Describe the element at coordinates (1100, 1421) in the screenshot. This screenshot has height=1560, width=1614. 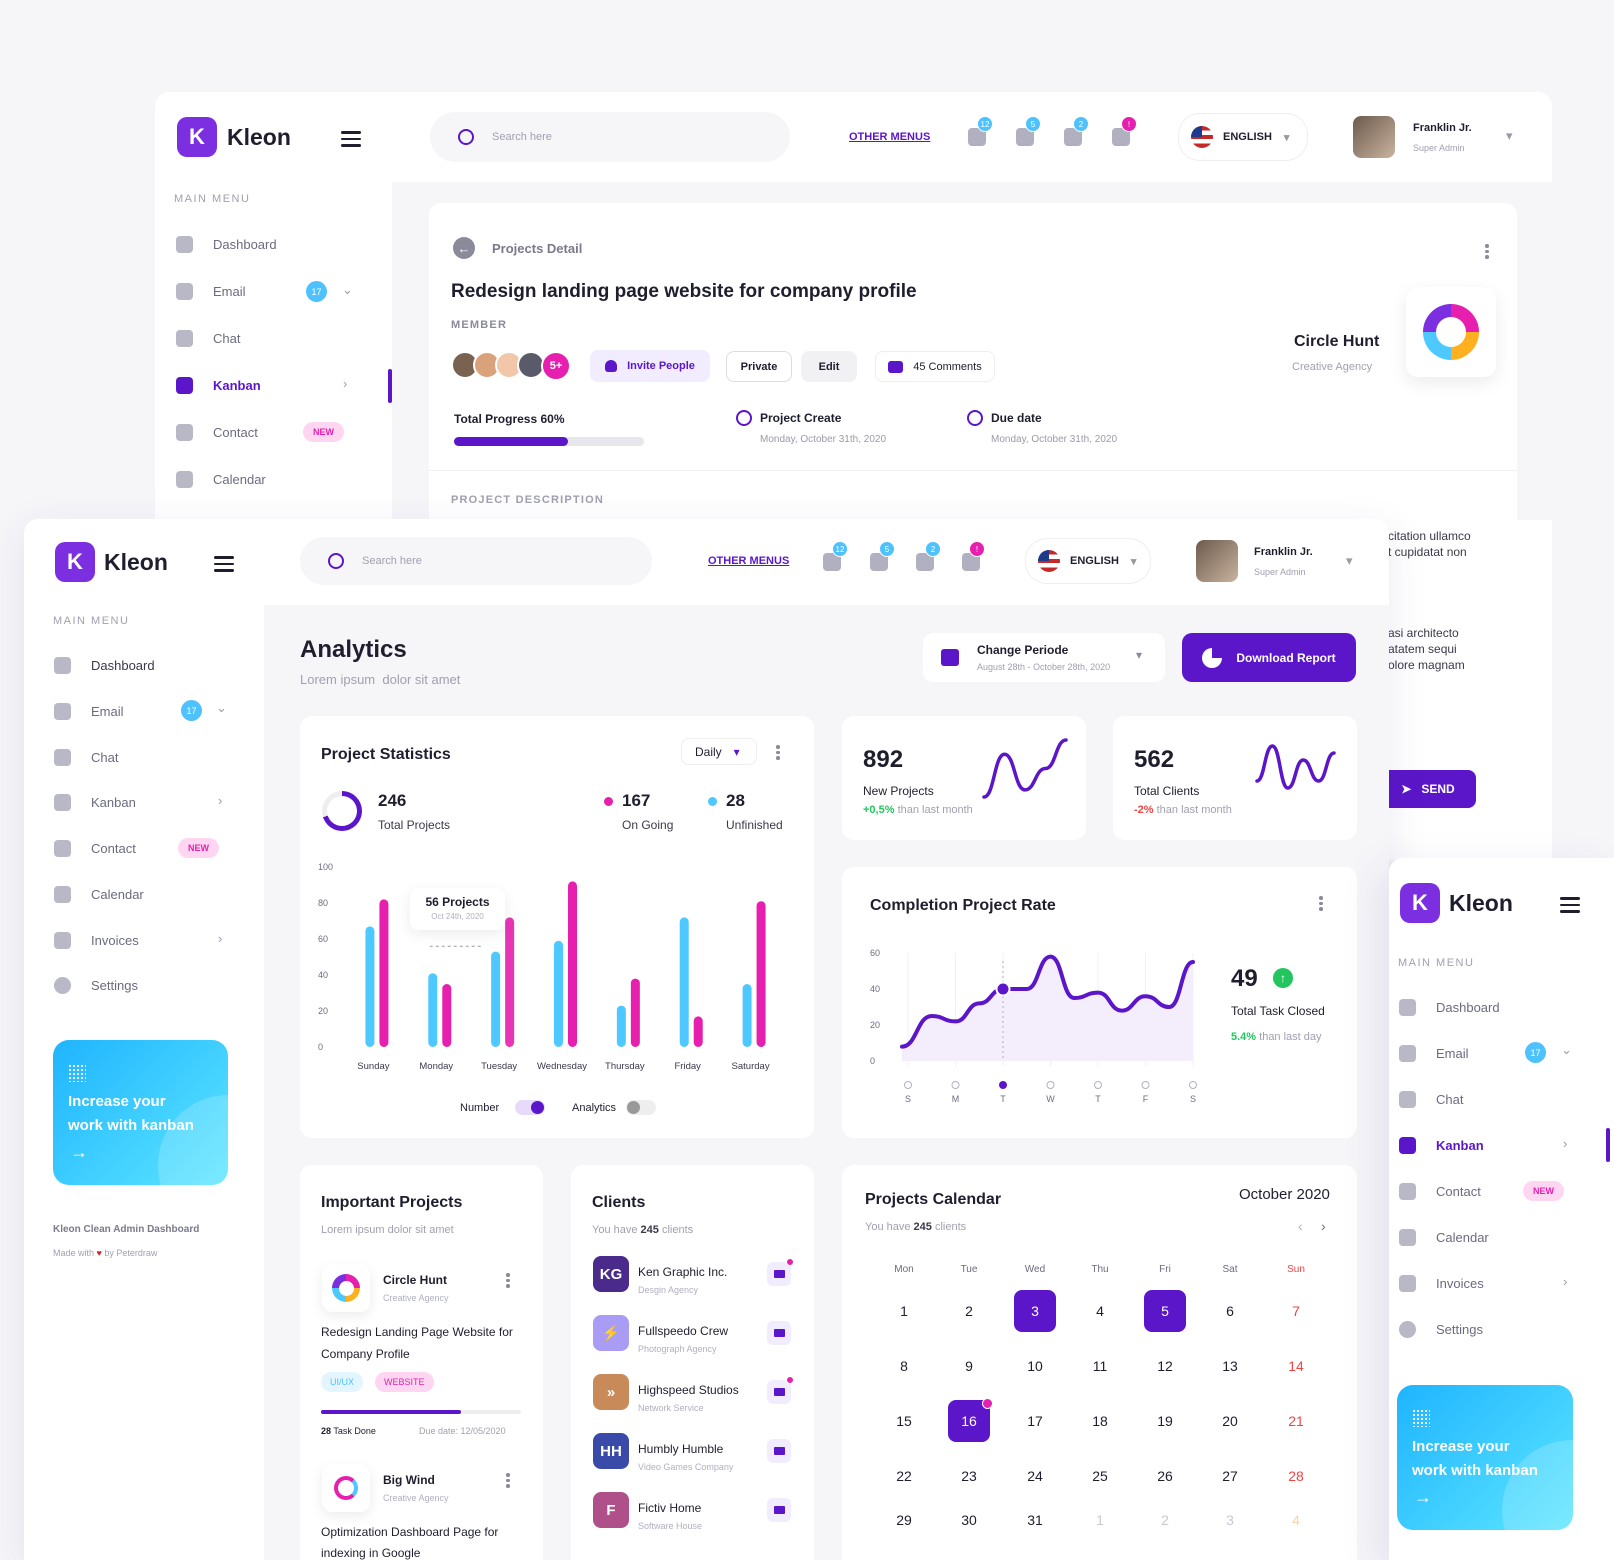
I see `calendar-day: 18` at that location.